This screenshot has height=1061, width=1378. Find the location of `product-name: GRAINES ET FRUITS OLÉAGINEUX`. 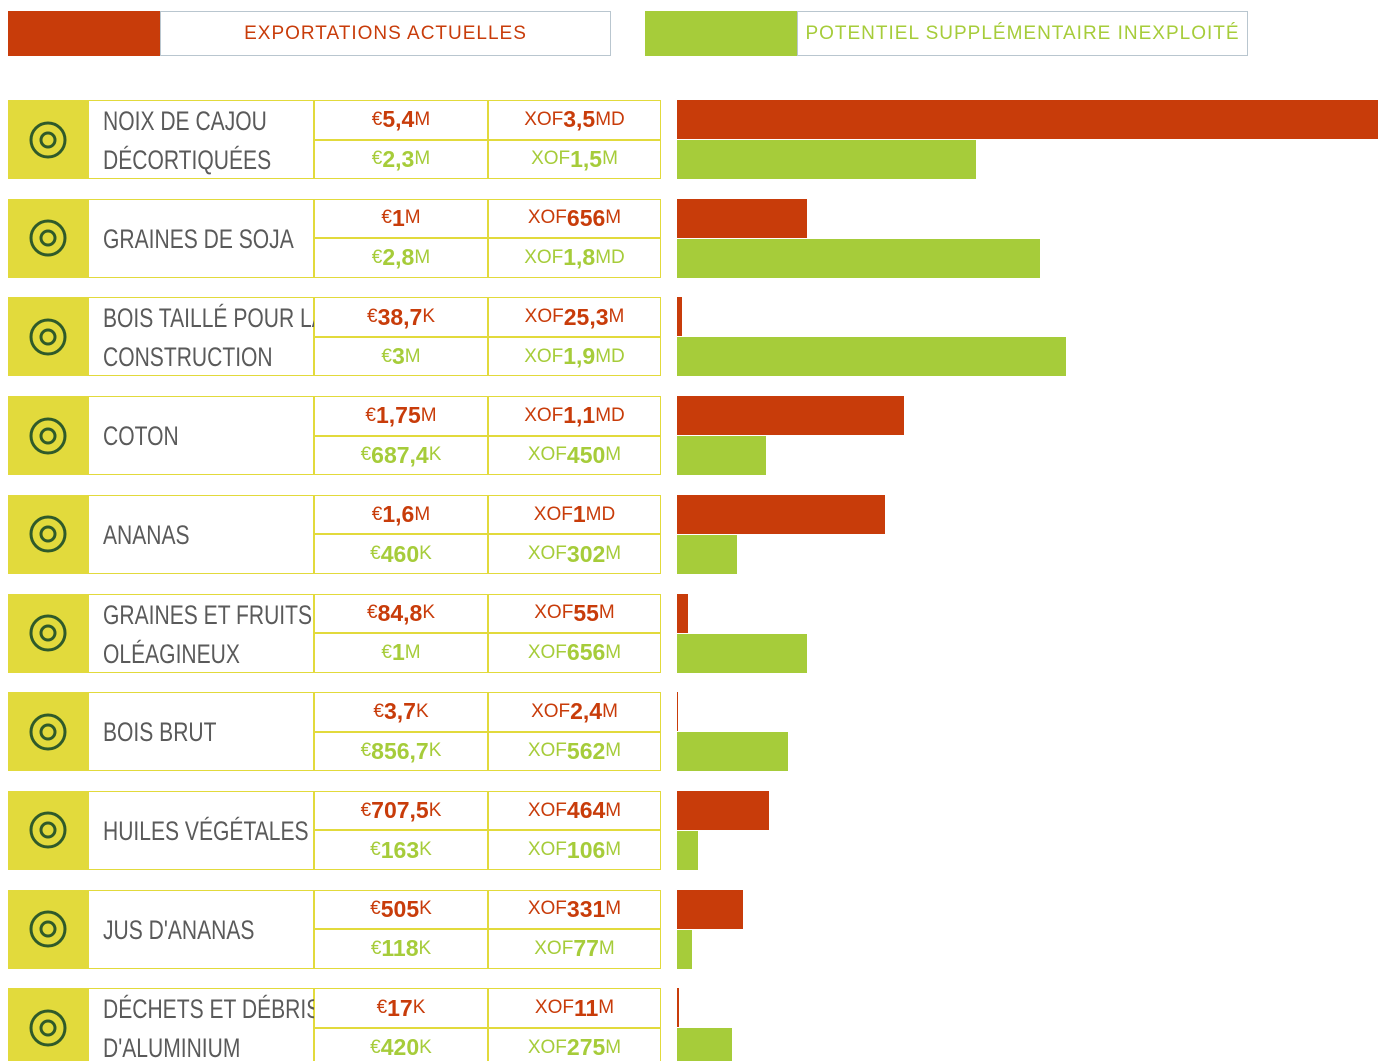

product-name: GRAINES ET FRUITS OLÉAGINEUX is located at coordinates (201, 633).